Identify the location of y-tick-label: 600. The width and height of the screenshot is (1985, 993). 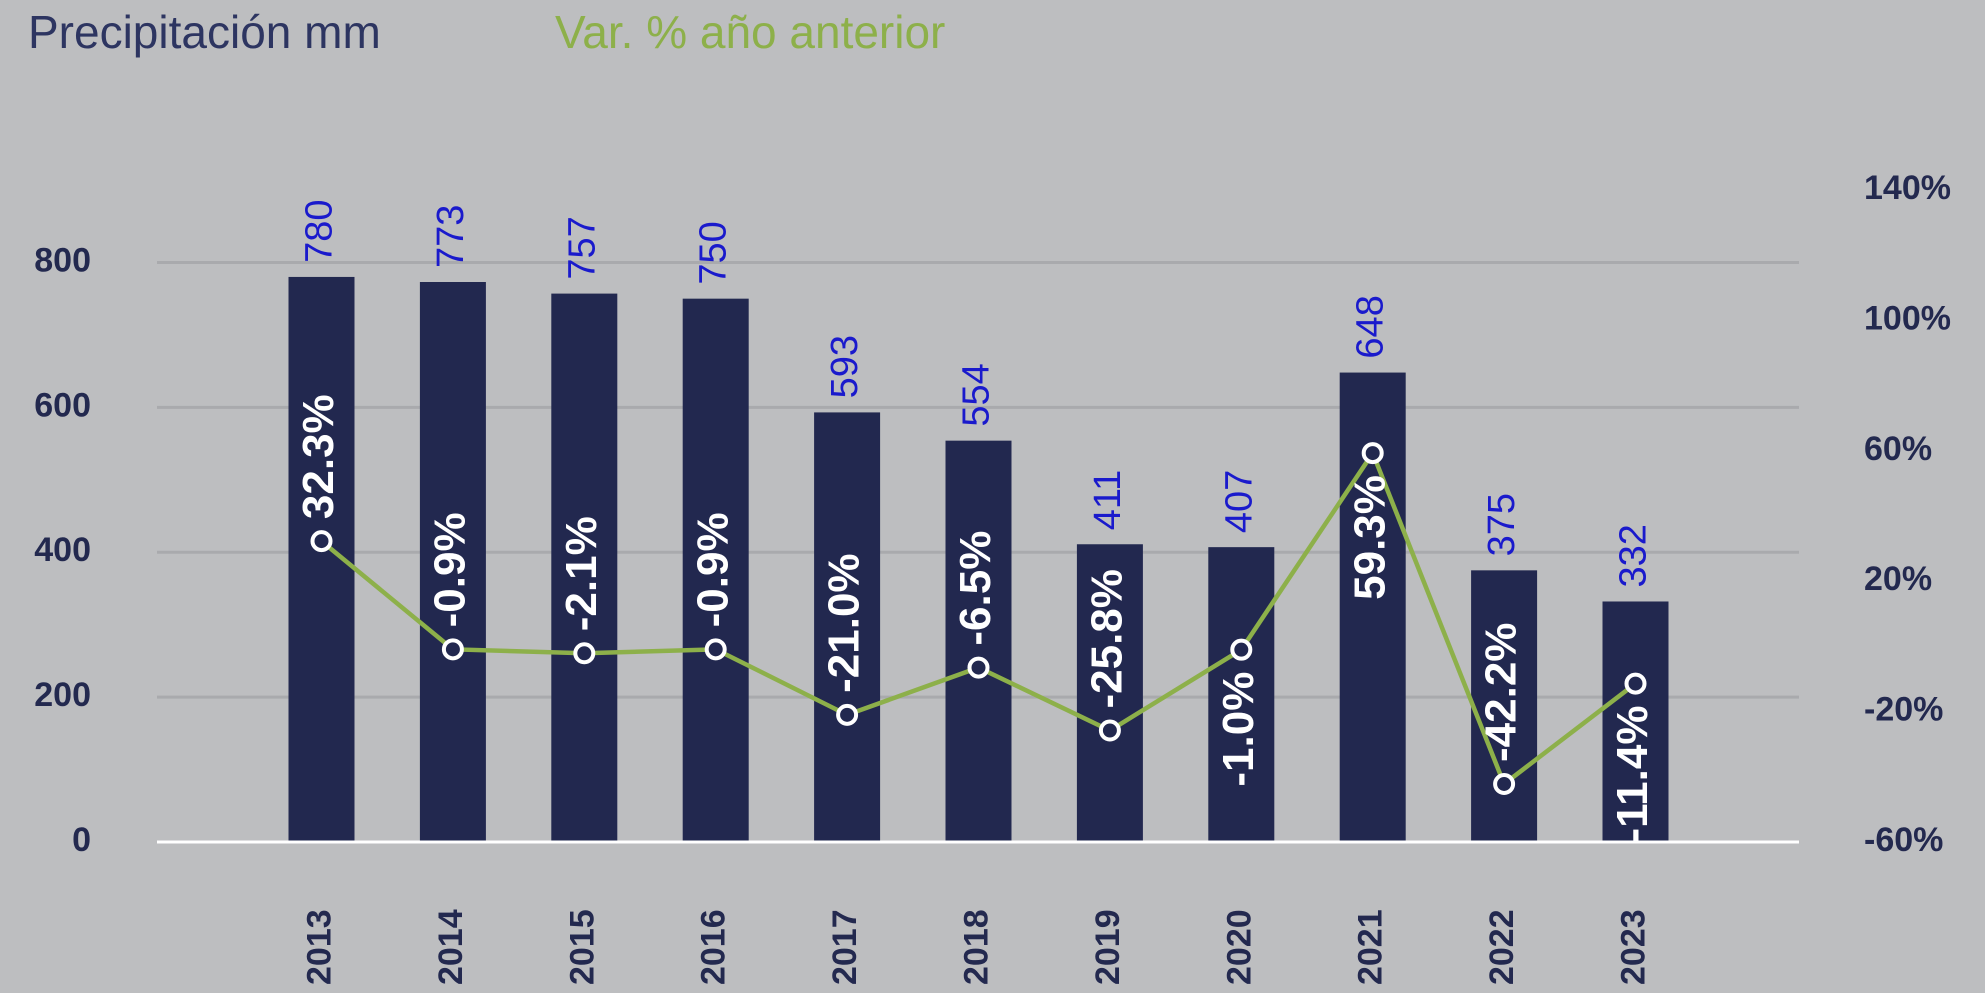
(62, 405).